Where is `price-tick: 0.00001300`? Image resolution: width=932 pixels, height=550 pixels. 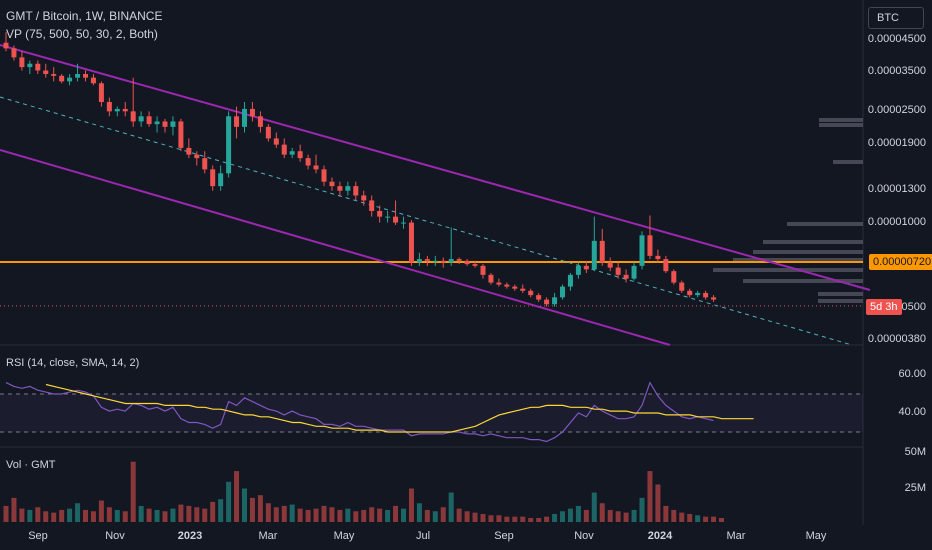 price-tick: 0.00001300 is located at coordinates (896, 189).